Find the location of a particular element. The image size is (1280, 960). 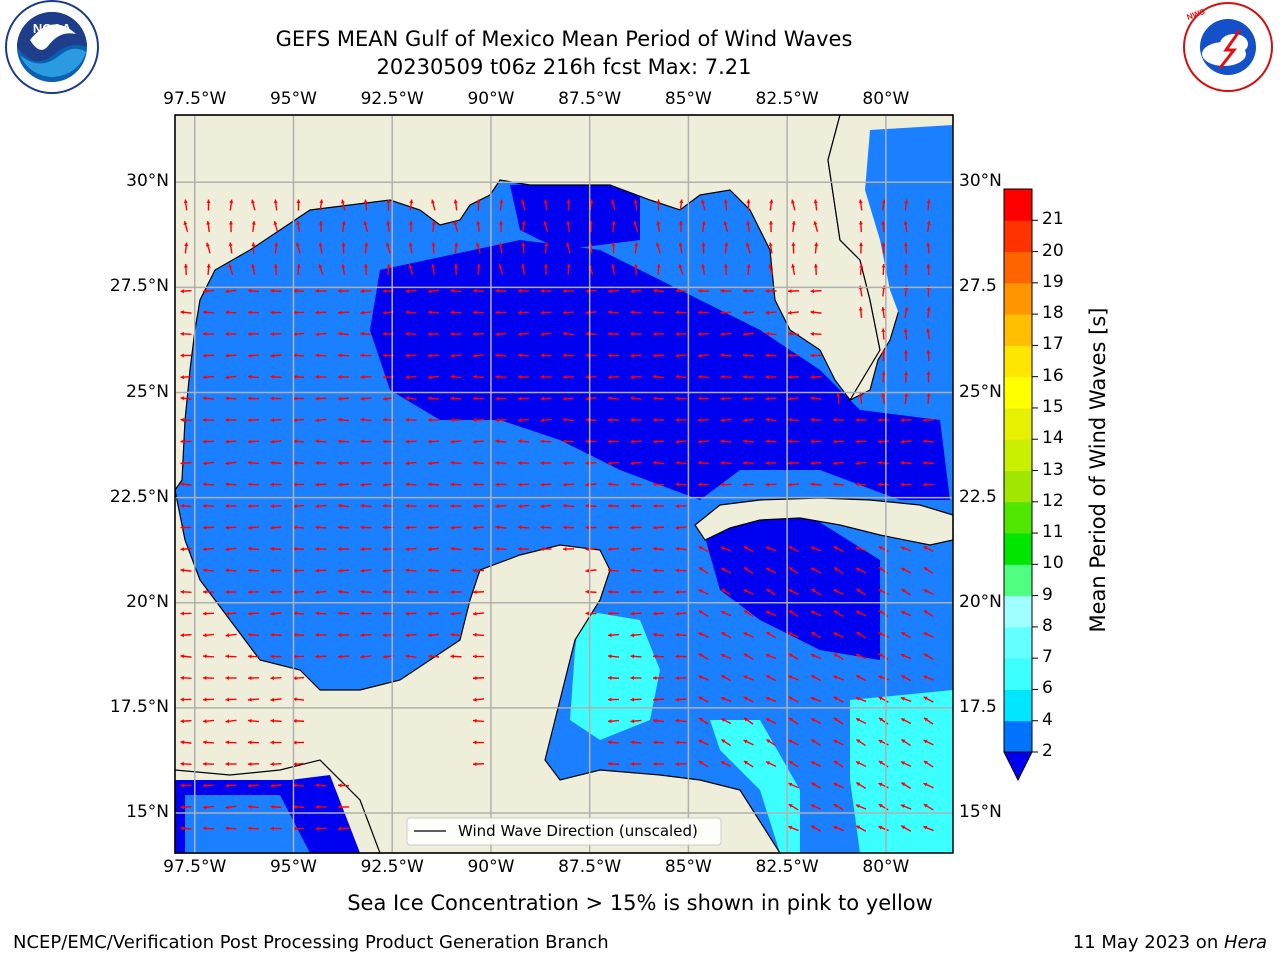

lat-tick-right: 15°N is located at coordinates (980, 812).